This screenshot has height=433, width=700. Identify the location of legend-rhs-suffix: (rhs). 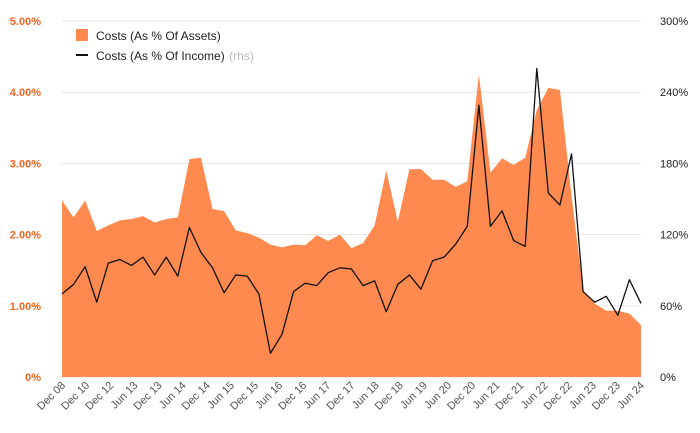
(241, 56).